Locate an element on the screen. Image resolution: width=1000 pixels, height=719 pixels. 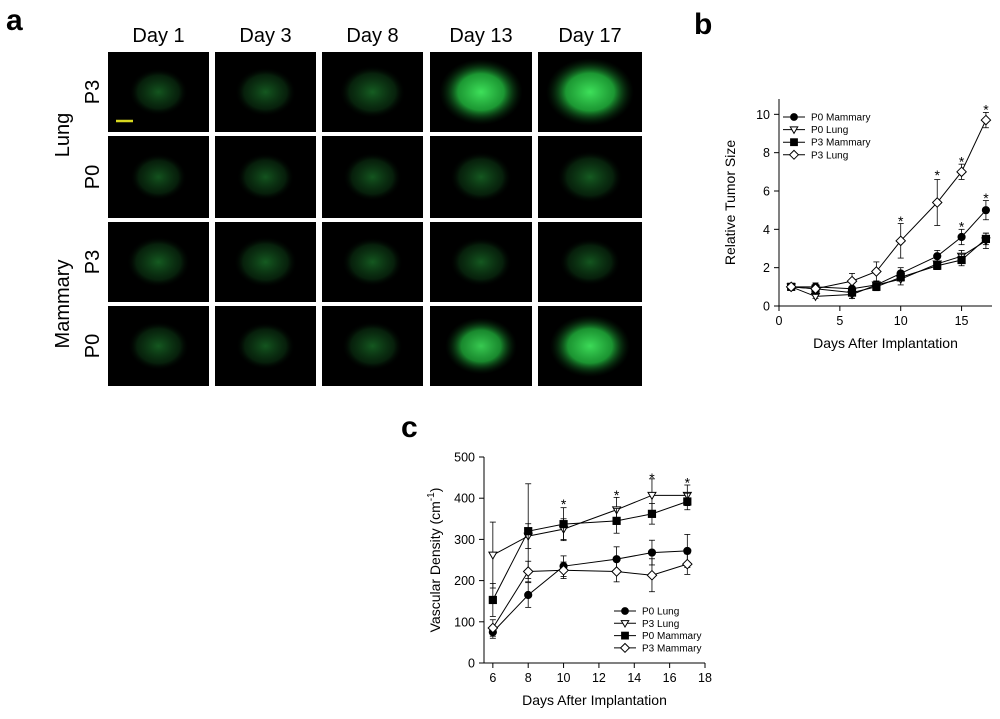
x-tick-label: 18 is located at coordinates (705, 678).